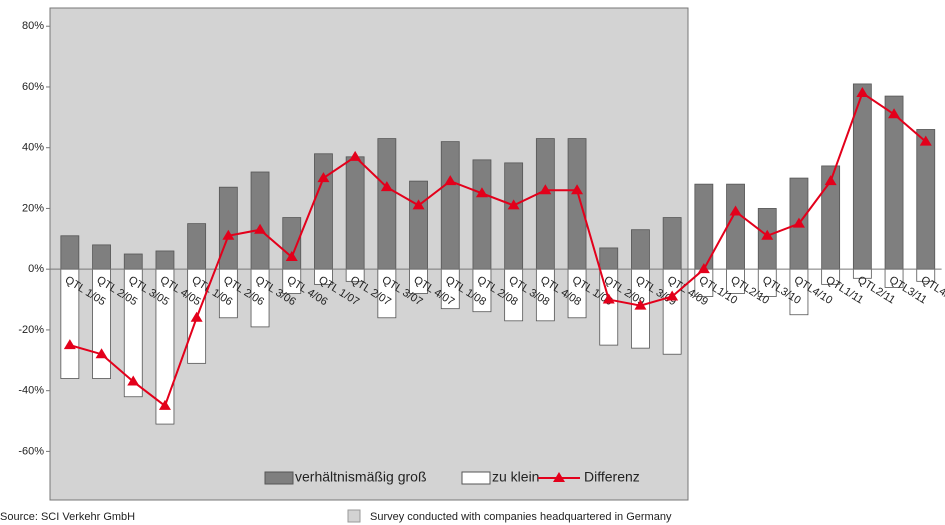 The width and height of the screenshot is (945, 525). What do you see at coordinates (559, 477) in the screenshot?
I see `legend-marker` at bounding box center [559, 477].